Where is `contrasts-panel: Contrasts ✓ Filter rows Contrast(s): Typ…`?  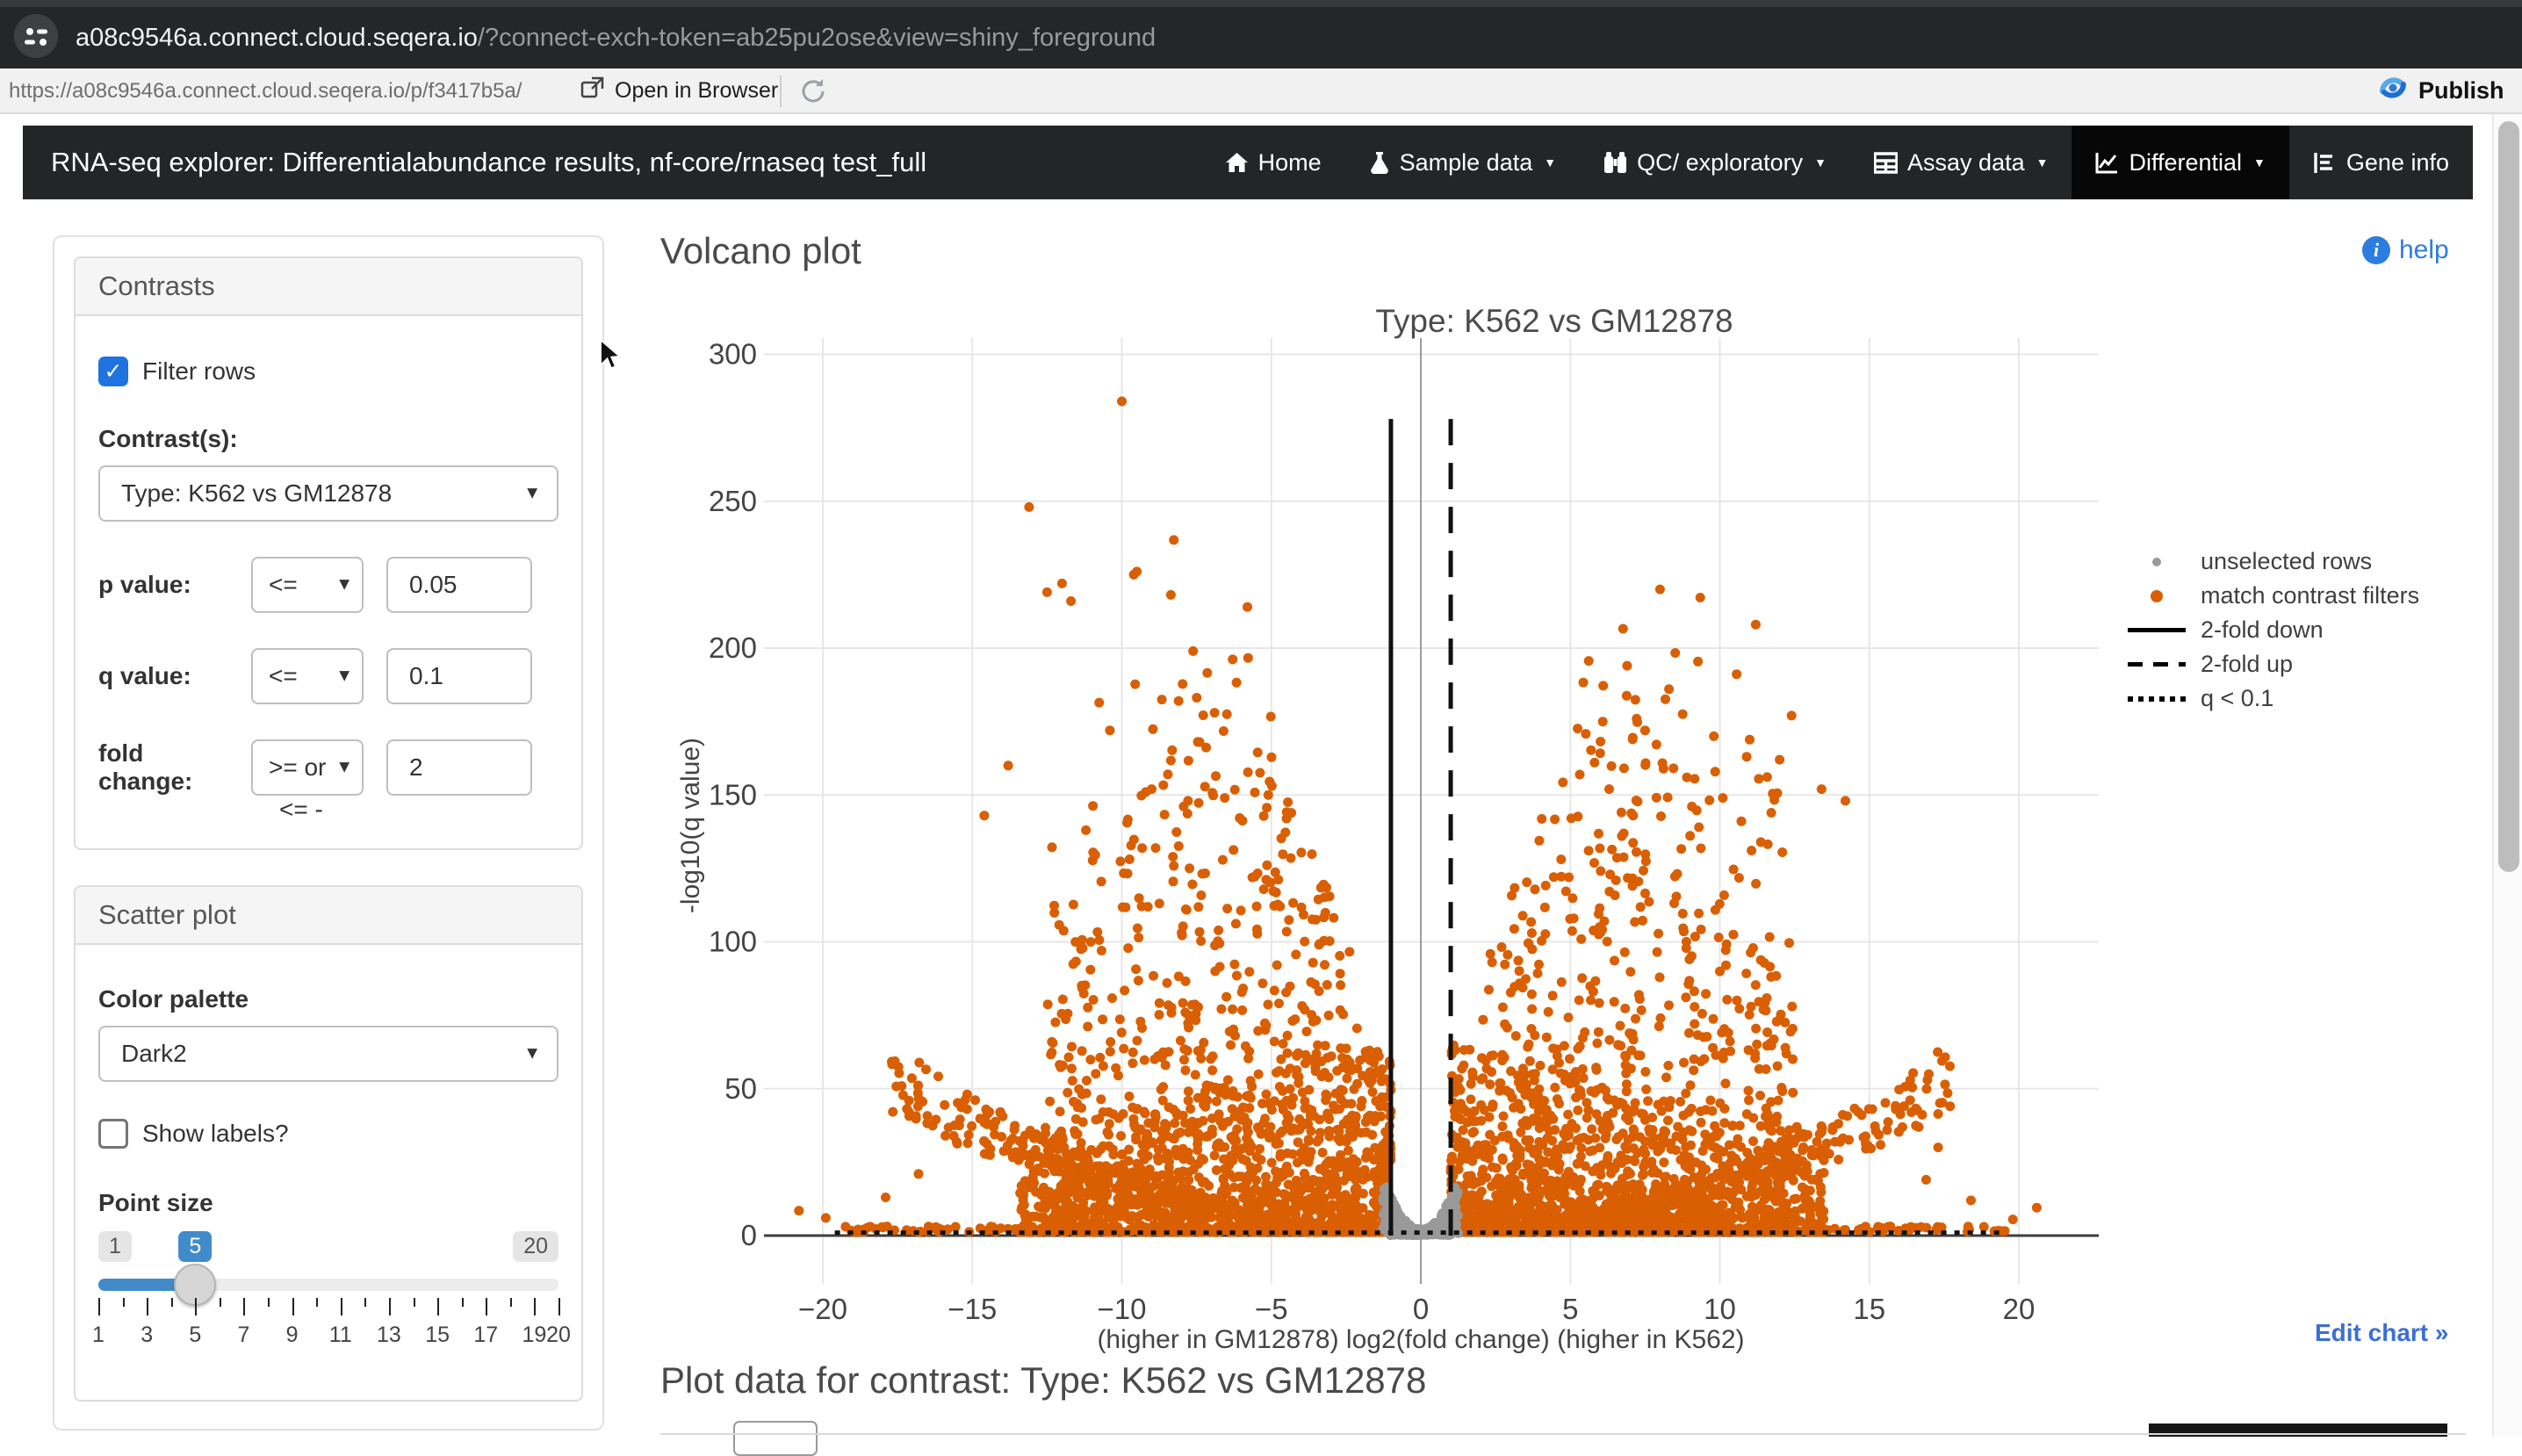
contrasts-panel: Contrasts ✓ Filter rows Contrast(s): Typ… is located at coordinates (328, 553).